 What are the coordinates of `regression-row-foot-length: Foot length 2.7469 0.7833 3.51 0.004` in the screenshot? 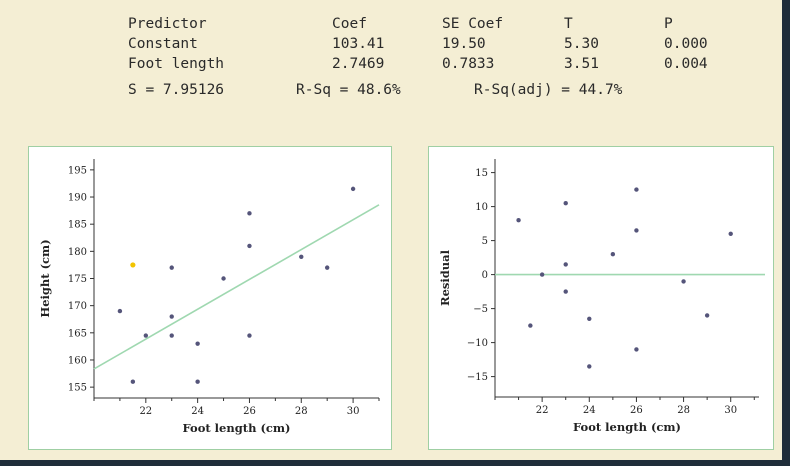 It's located at (418, 66).